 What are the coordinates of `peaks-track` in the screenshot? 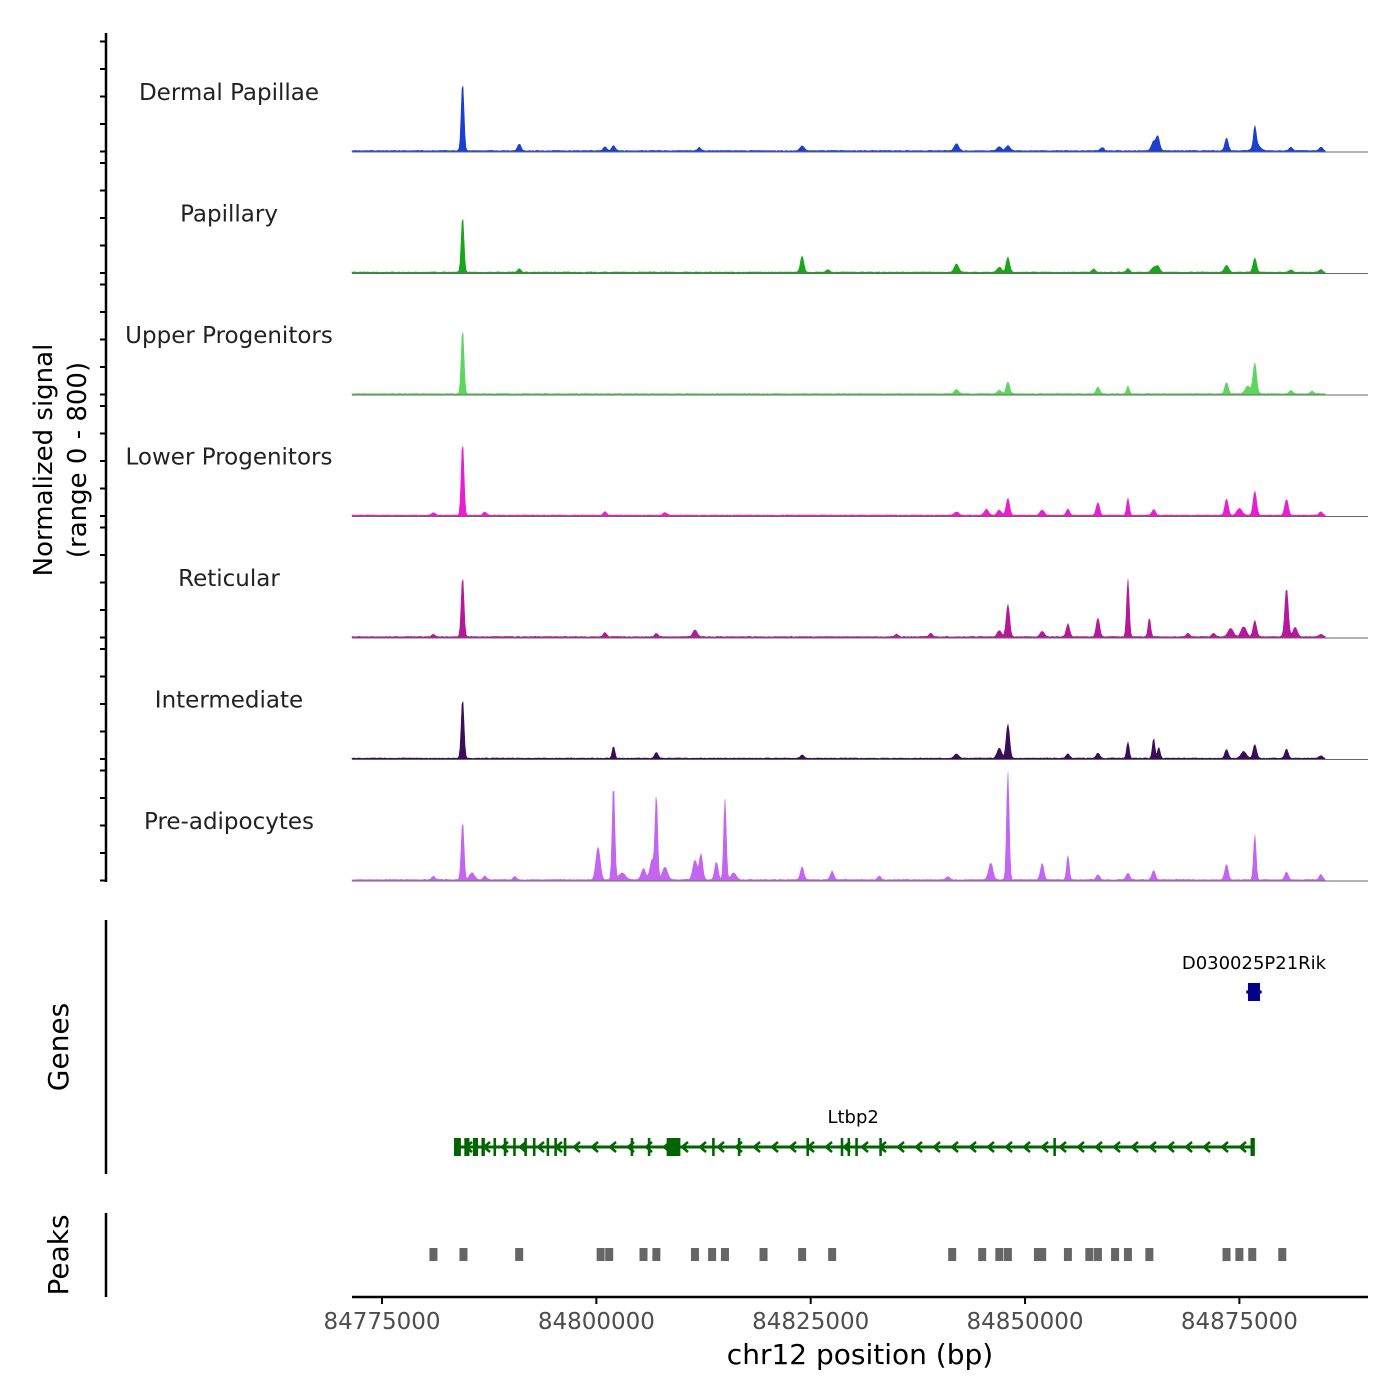 It's located at (858, 1254).